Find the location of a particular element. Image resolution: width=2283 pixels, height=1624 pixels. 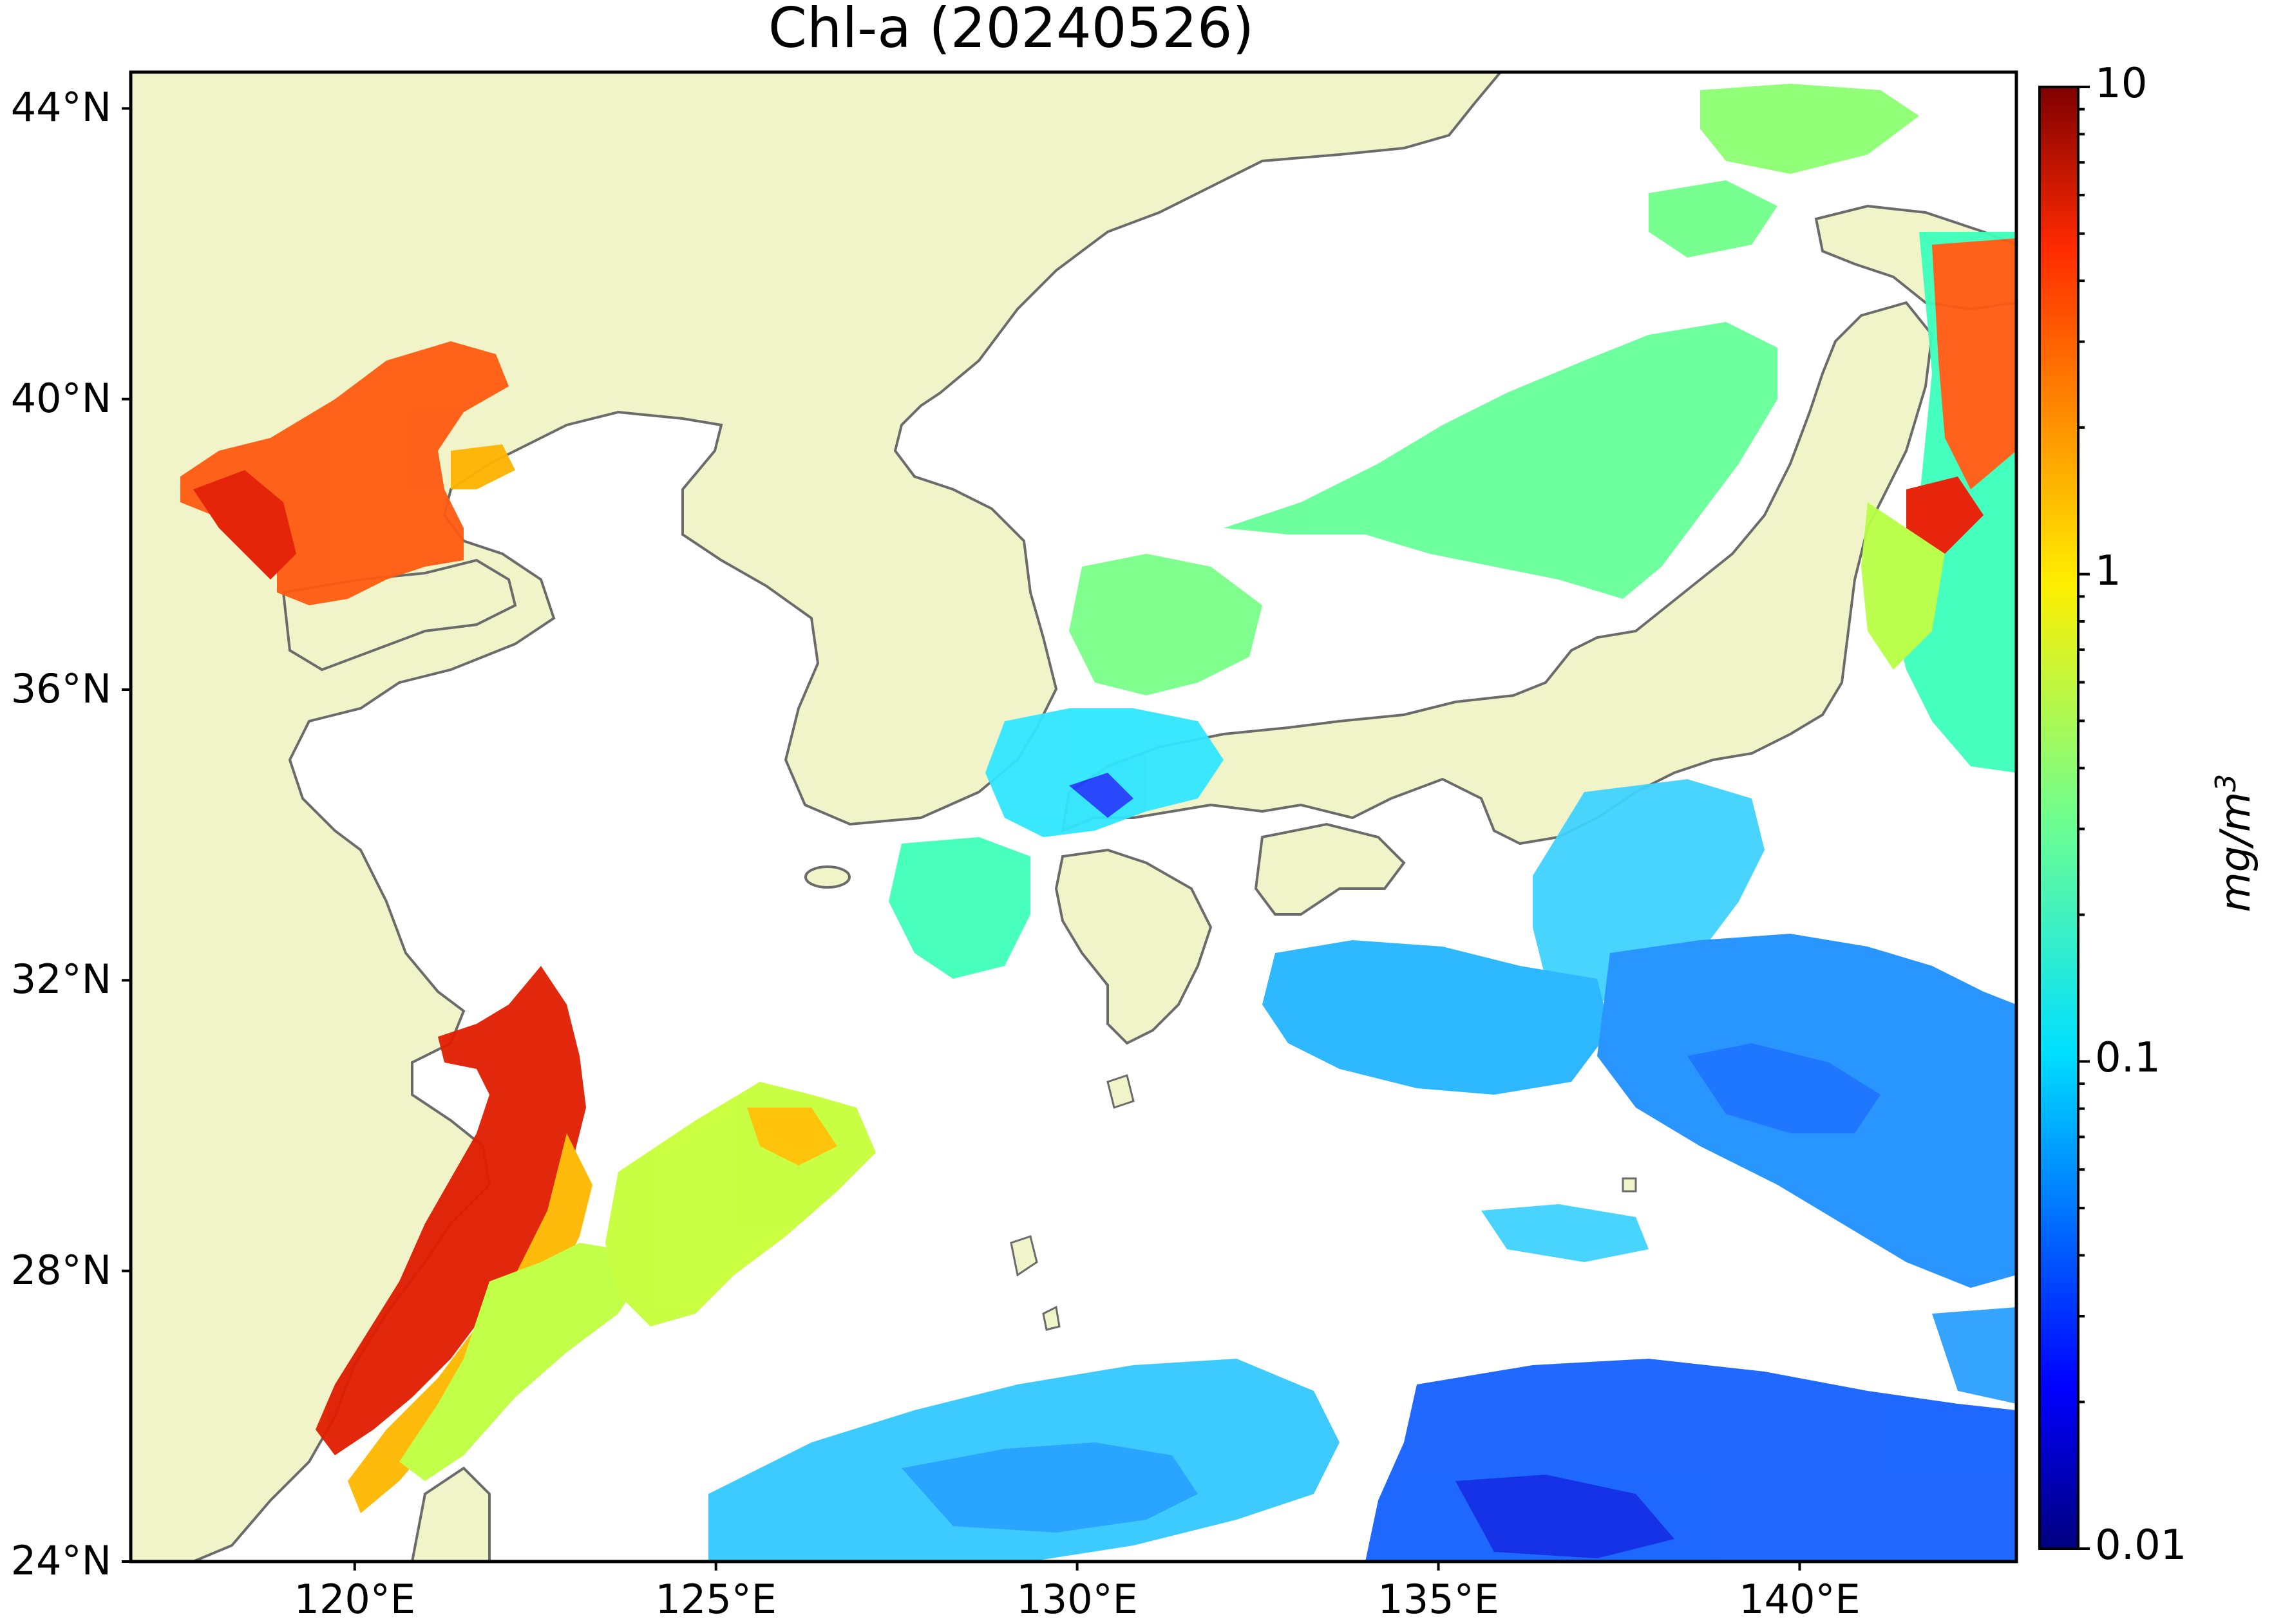

lon-tick-label: 120°E is located at coordinates (355, 1600).